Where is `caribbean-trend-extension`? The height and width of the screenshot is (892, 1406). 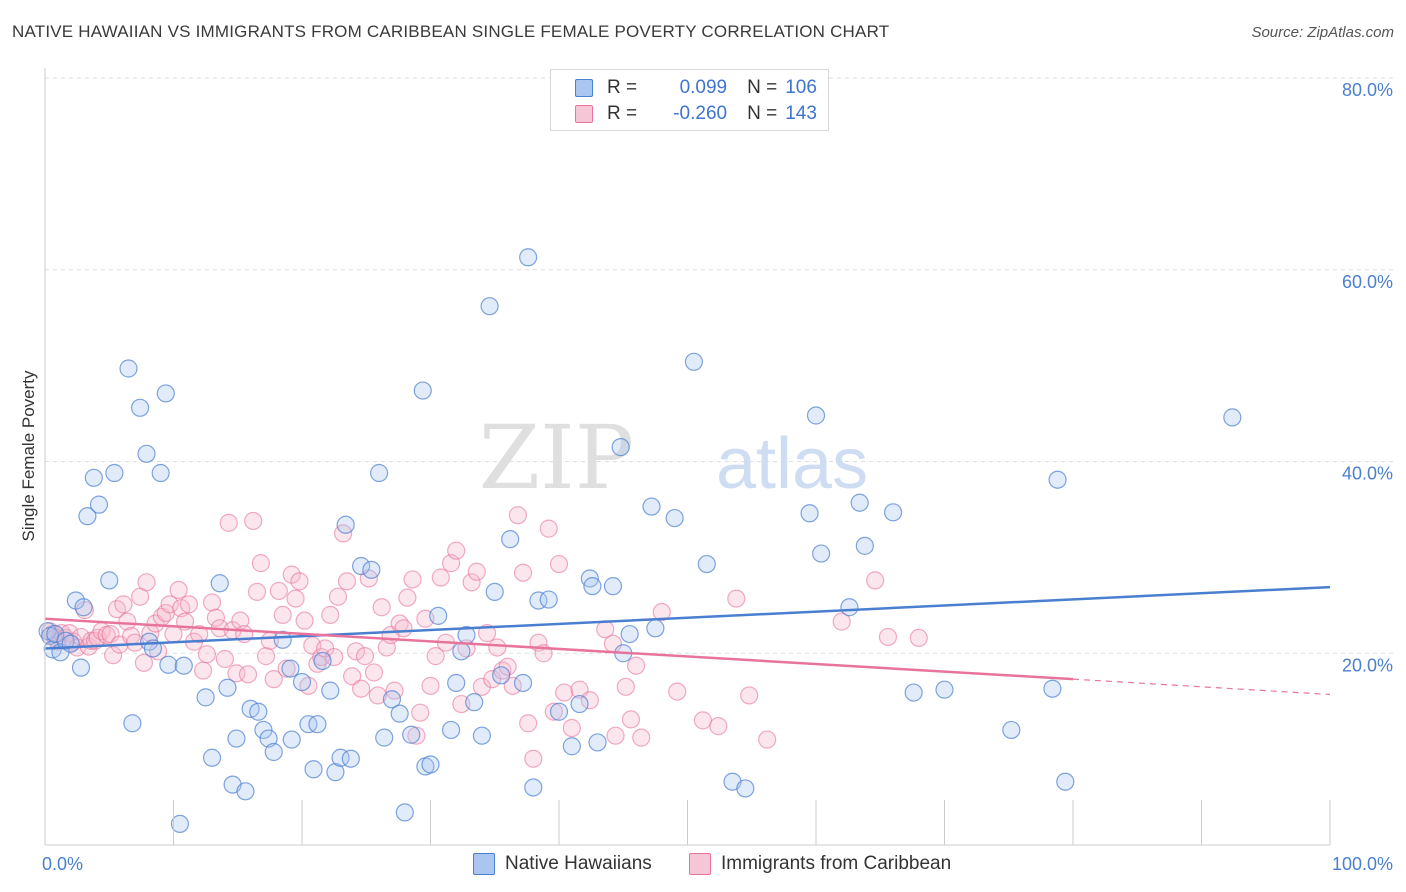 caribbean-trend-extension is located at coordinates (1201, 687).